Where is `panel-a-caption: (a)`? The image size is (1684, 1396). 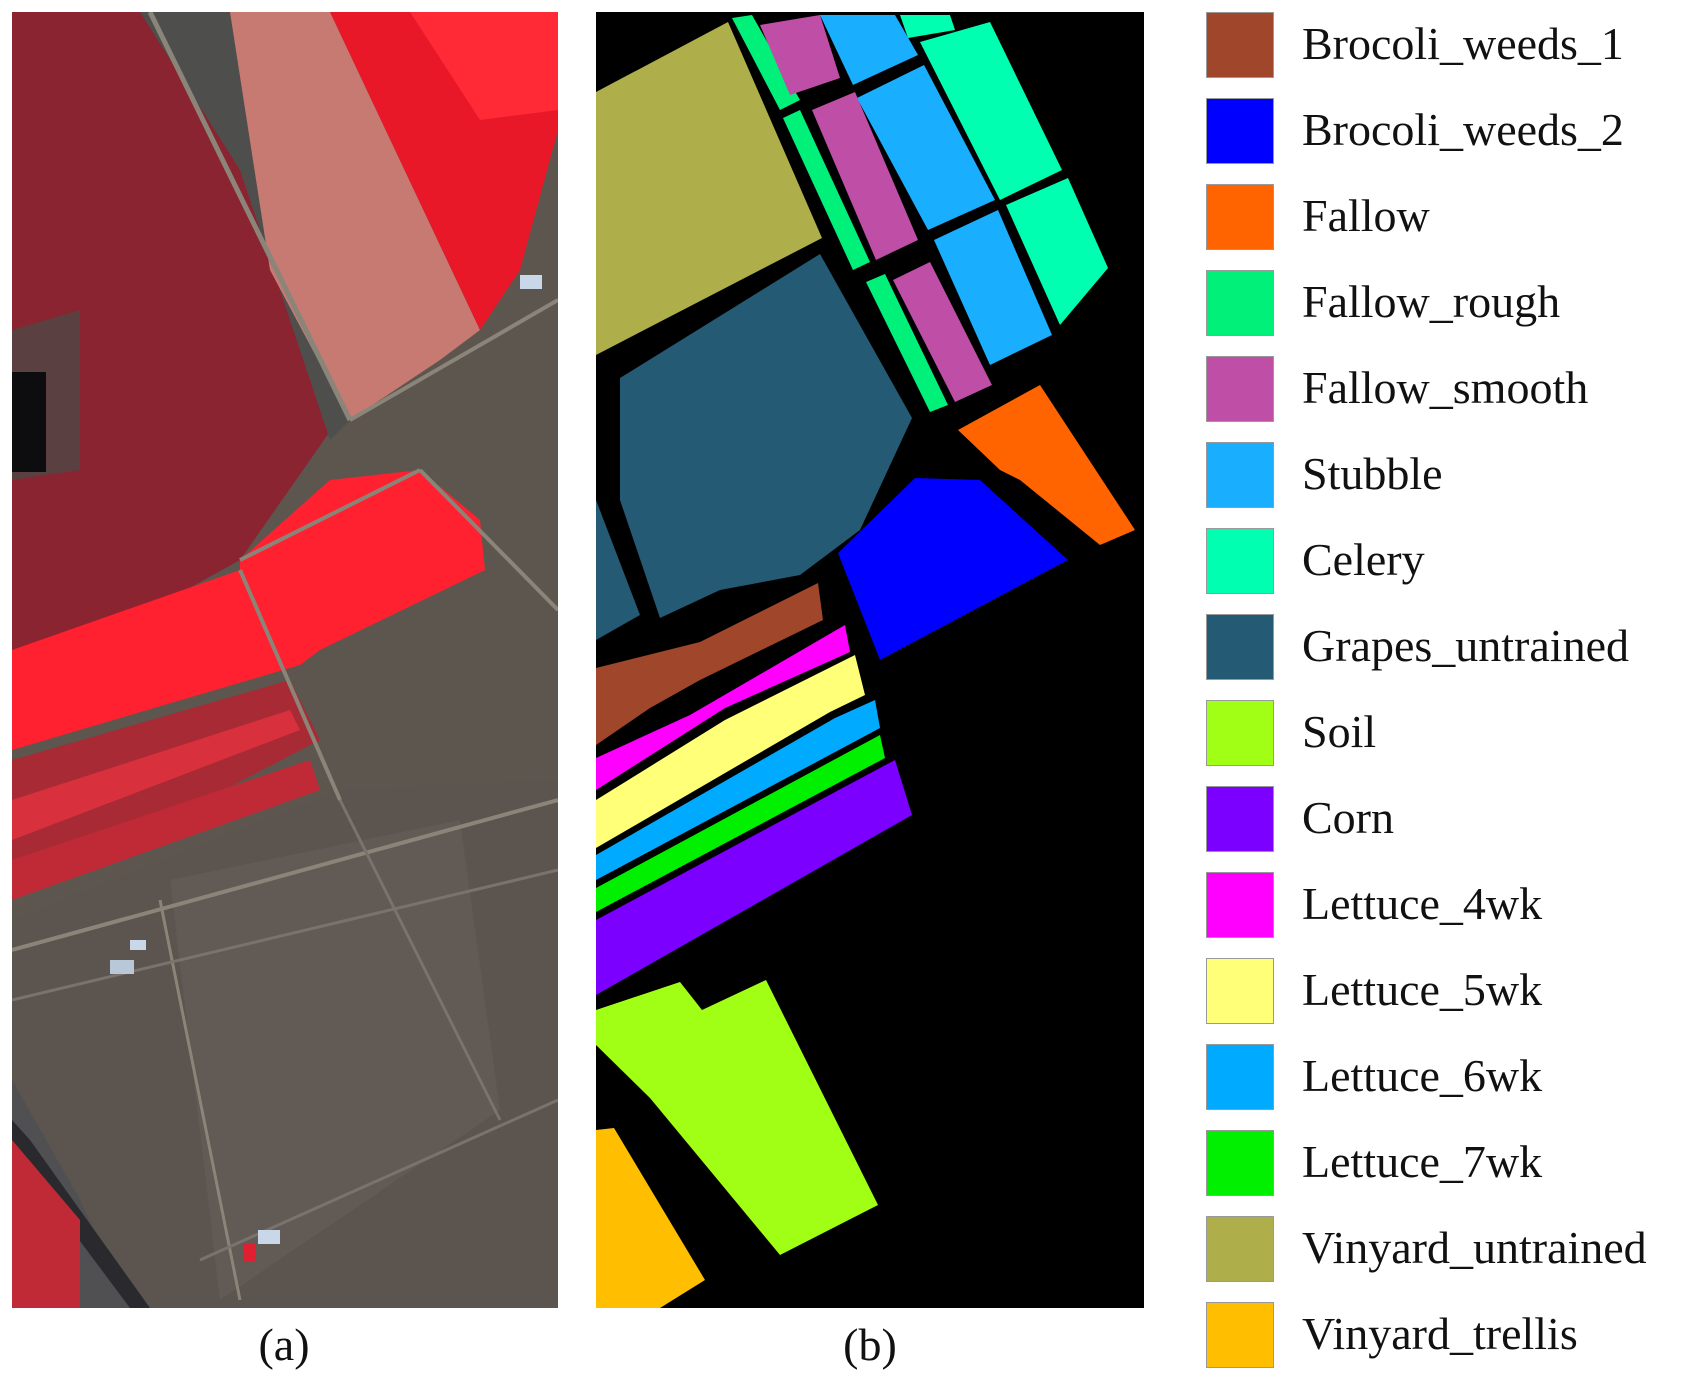 panel-a-caption: (a) is located at coordinates (284, 1344).